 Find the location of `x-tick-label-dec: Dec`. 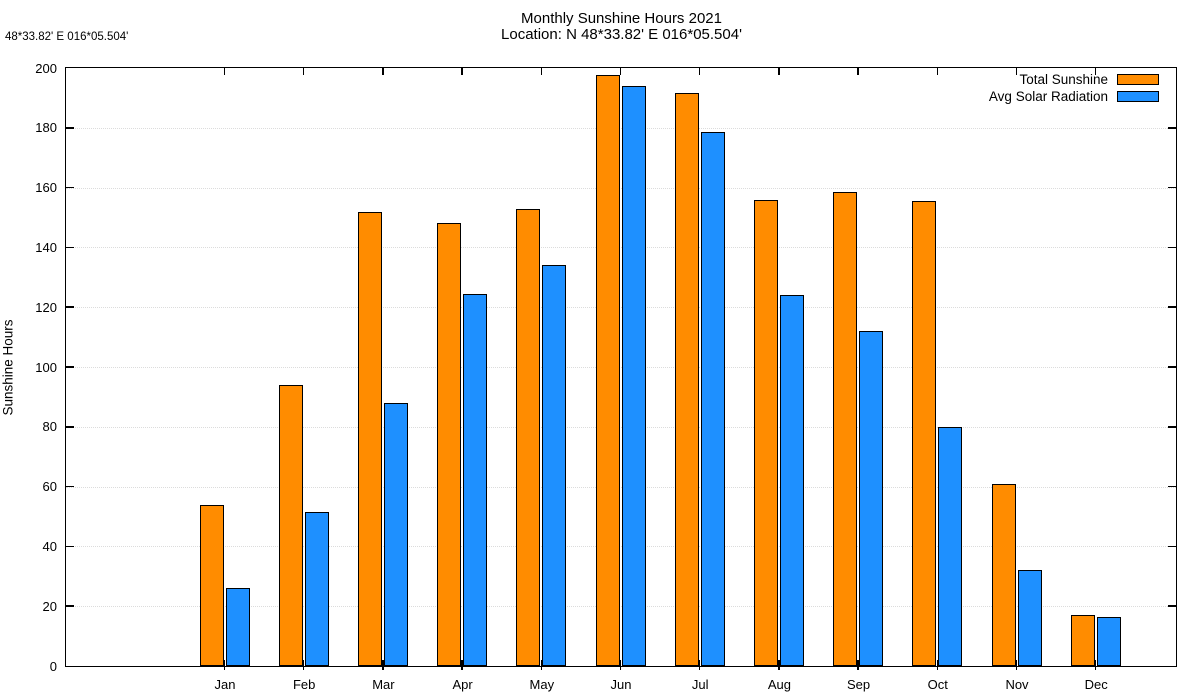

x-tick-label-dec: Dec is located at coordinates (1096, 684).